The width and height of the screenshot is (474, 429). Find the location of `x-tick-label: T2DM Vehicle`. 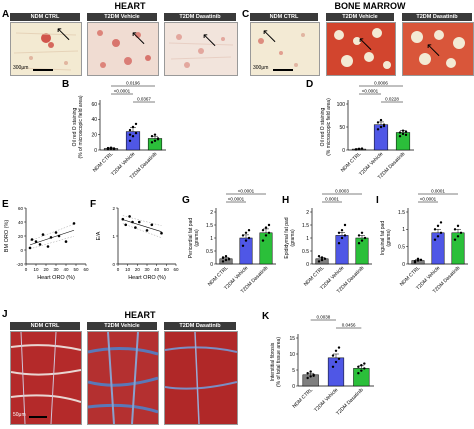

x-tick-label: T2DM Vehicle is located at coordinates (326, 400).